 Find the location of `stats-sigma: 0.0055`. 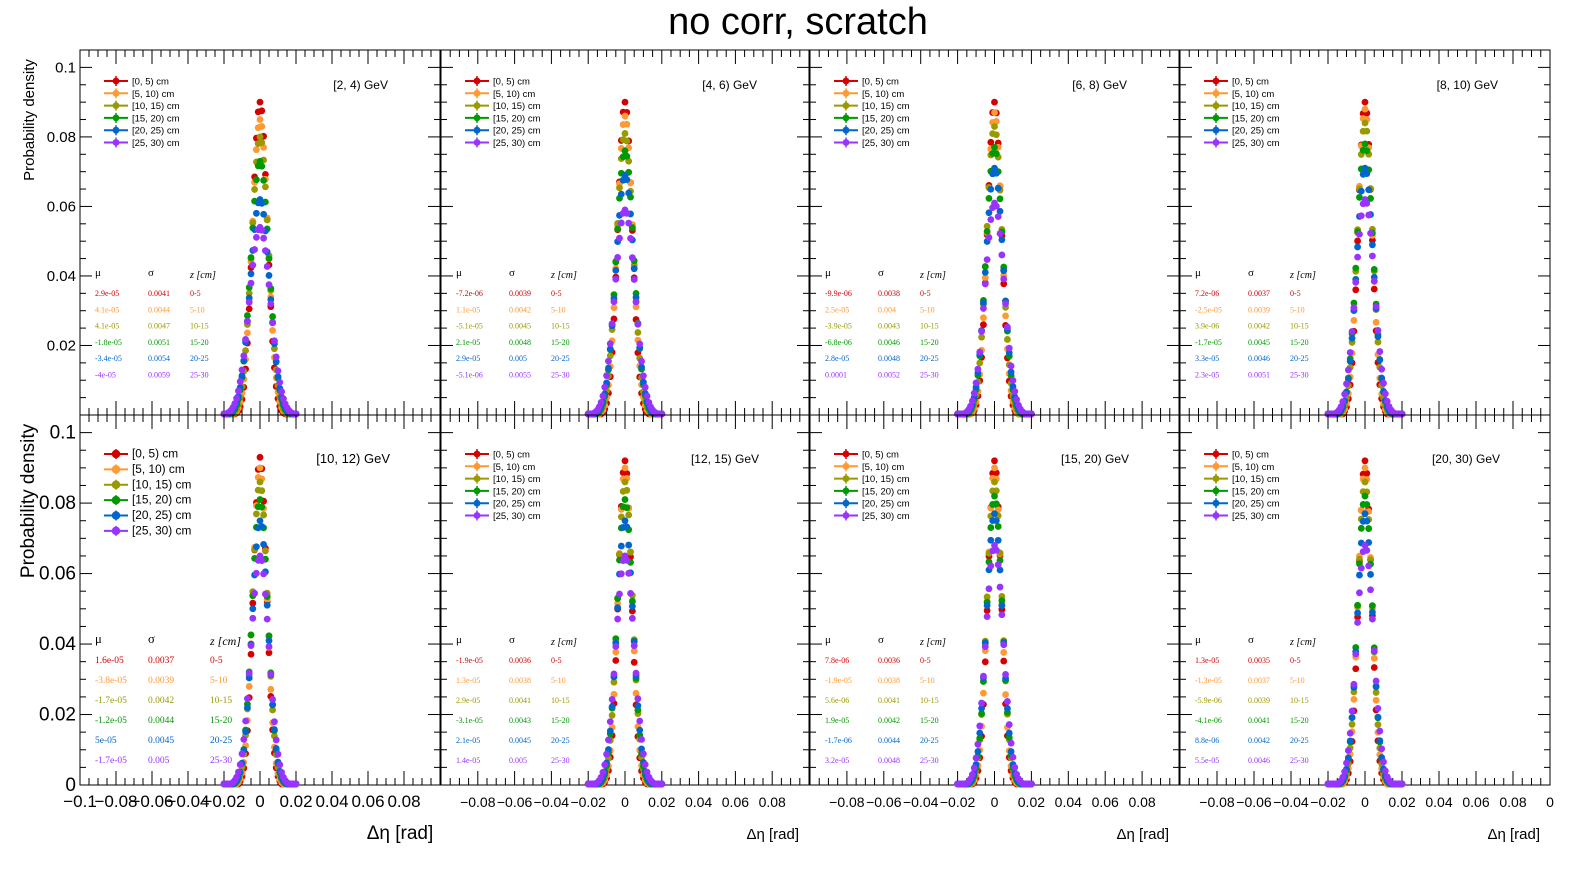

stats-sigma: 0.0055 is located at coordinates (520, 375).